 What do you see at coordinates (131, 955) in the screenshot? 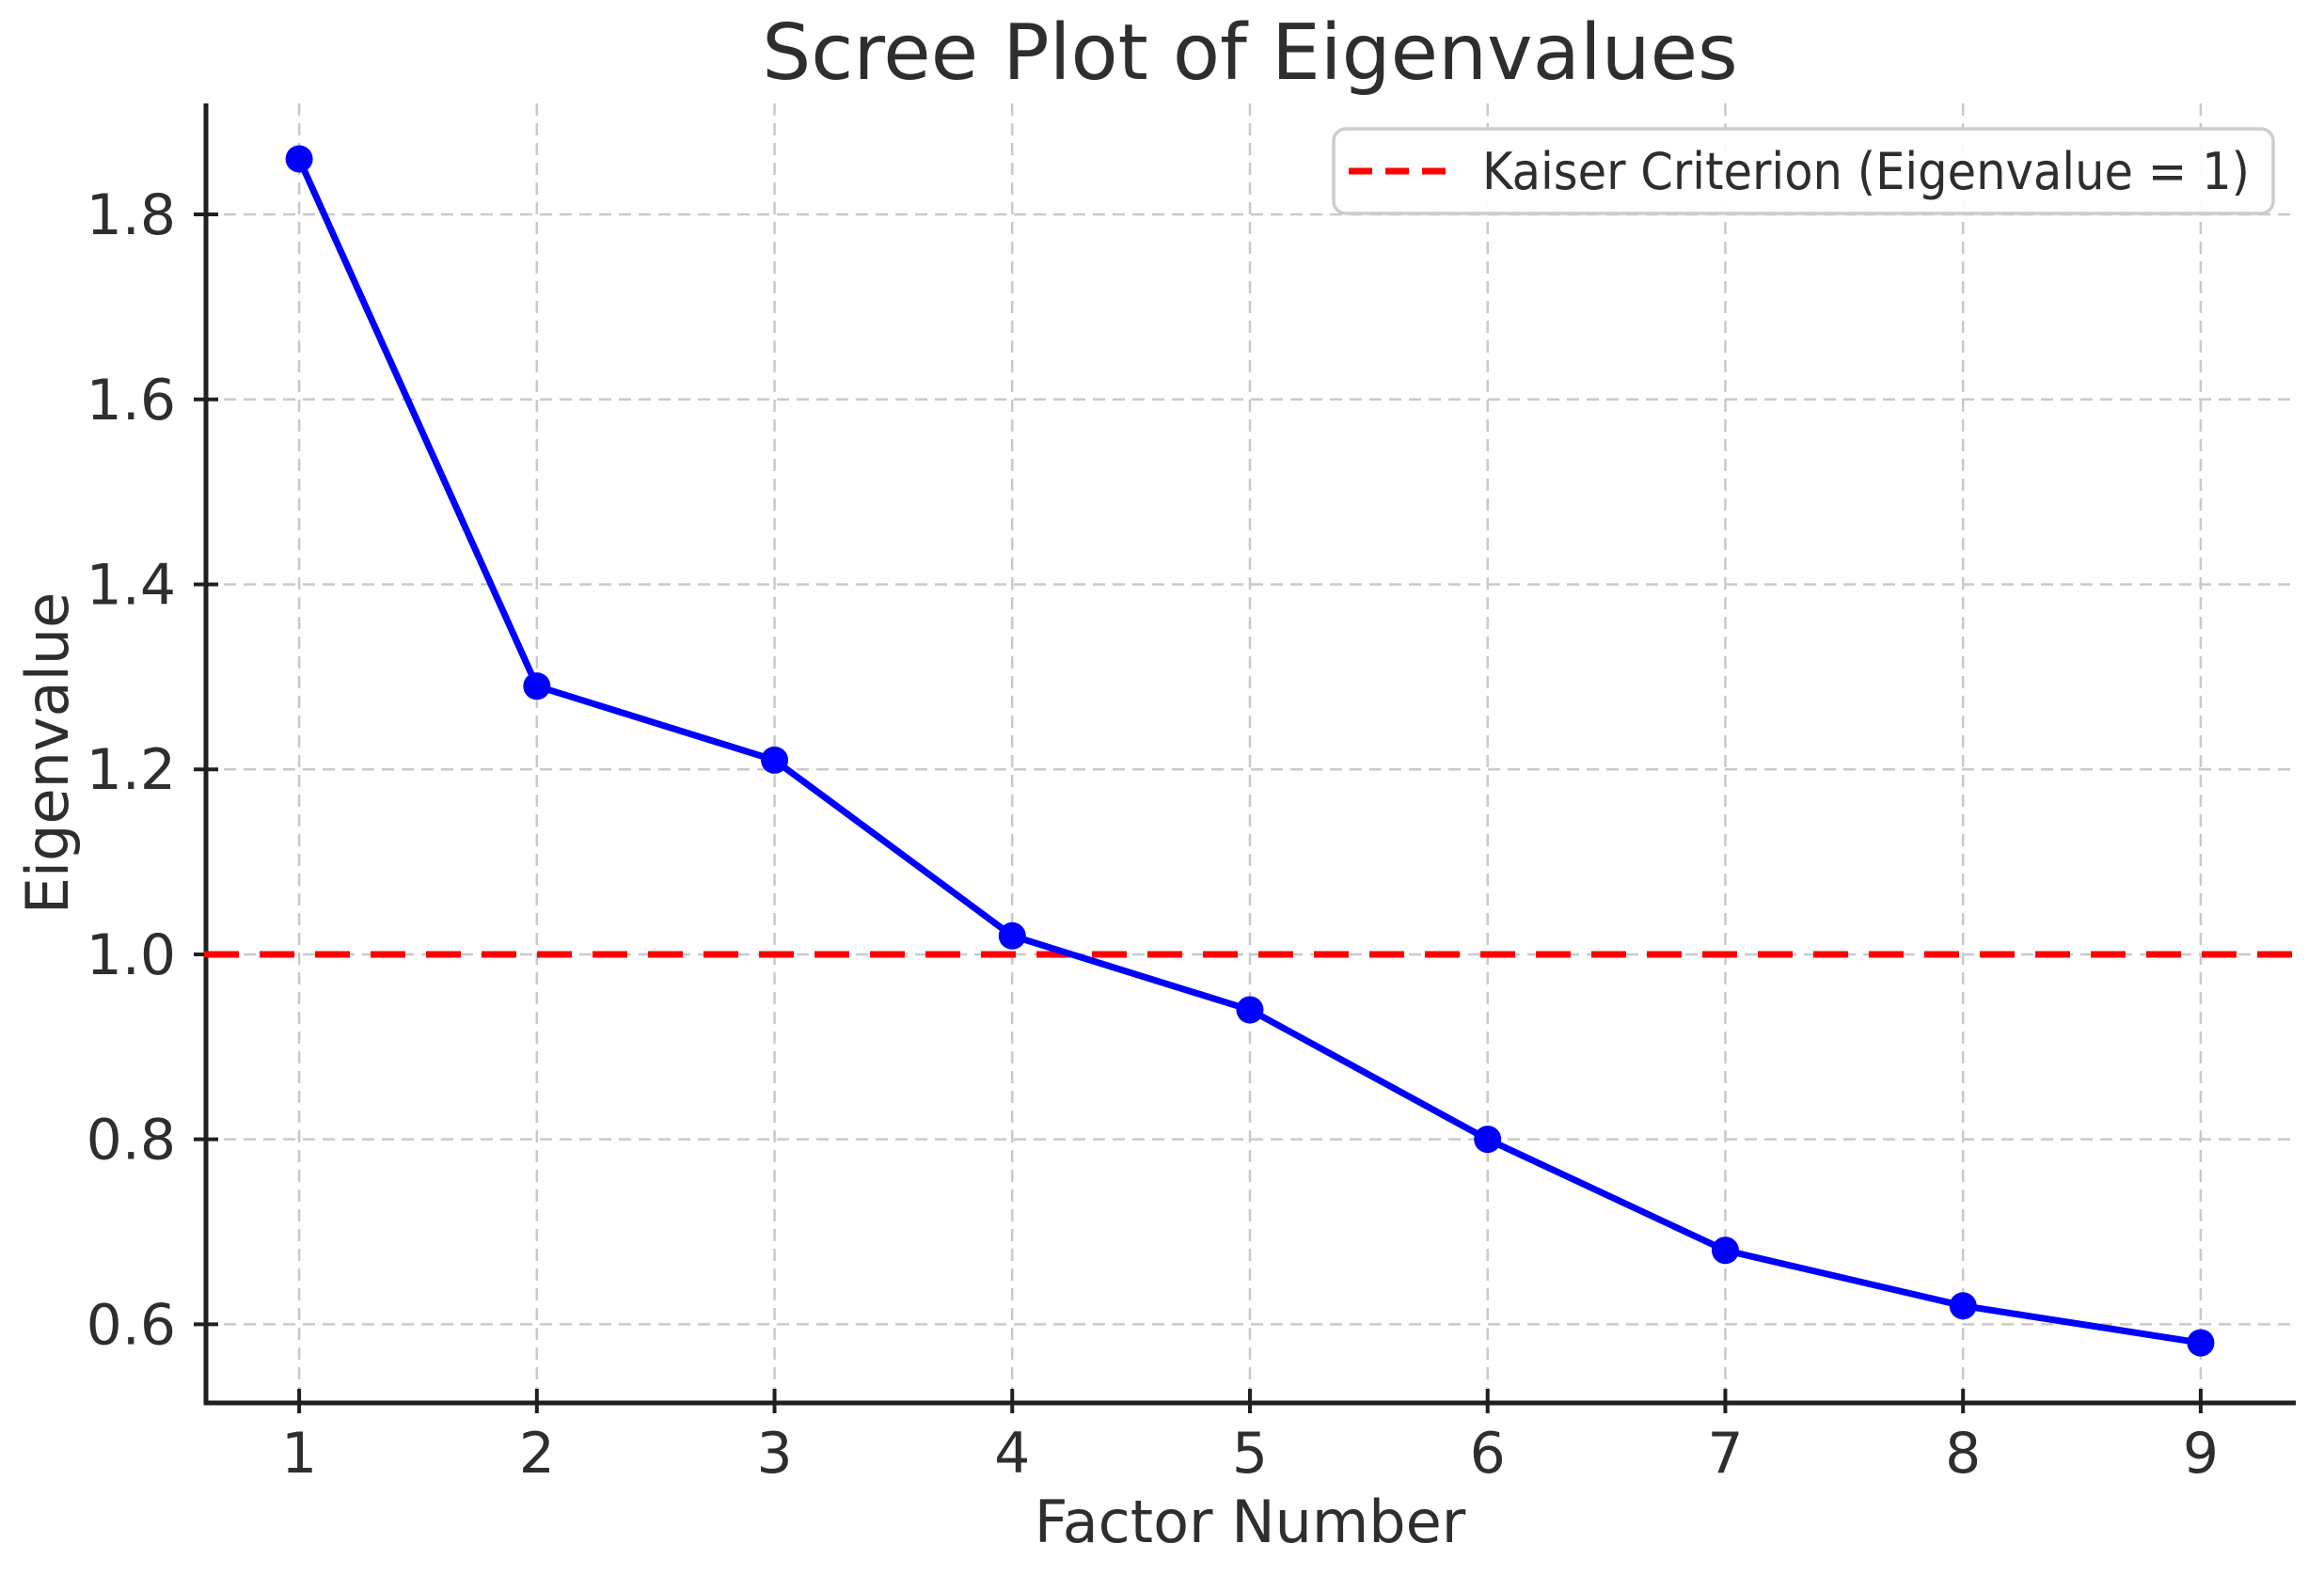
I see `y-tick-label: 1.0` at bounding box center [131, 955].